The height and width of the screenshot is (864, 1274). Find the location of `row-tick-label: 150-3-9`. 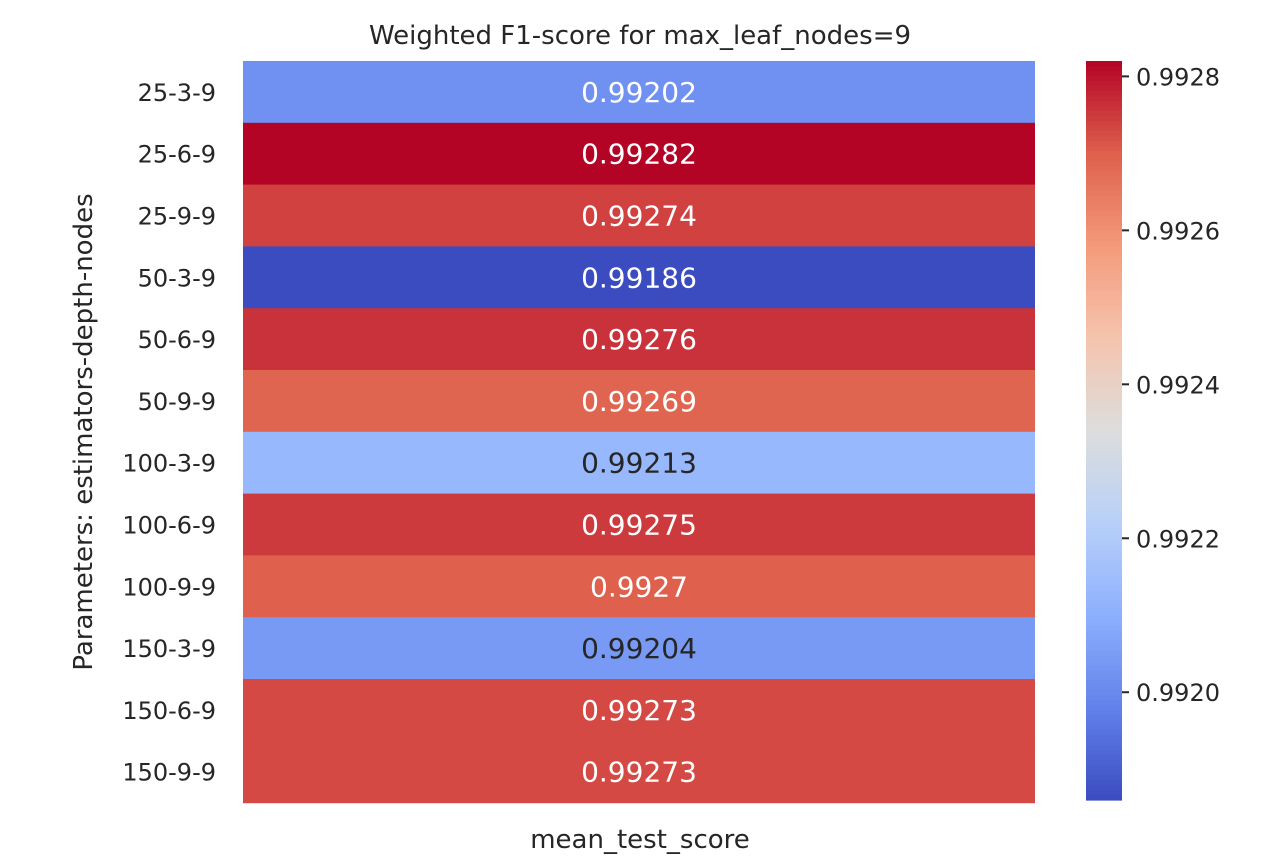

row-tick-label: 150-3-9 is located at coordinates (169, 649).